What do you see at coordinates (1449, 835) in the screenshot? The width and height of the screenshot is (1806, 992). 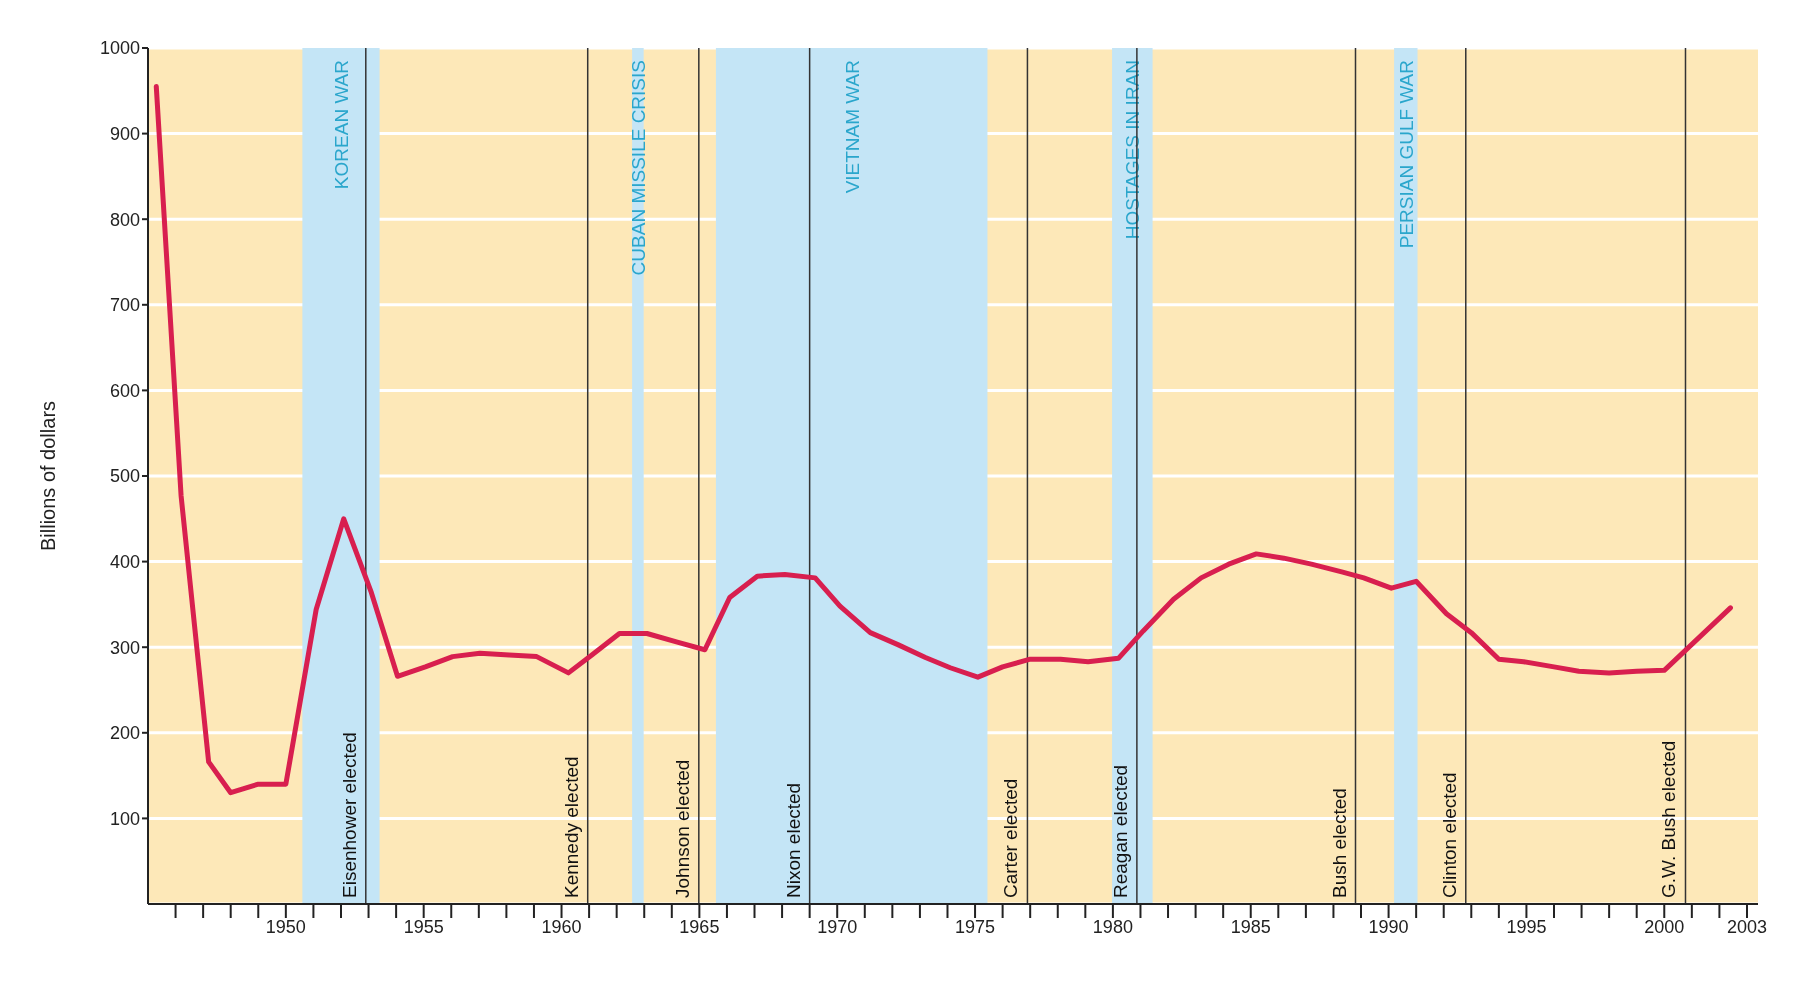 I see `ref-line-label: Clinton elected` at bounding box center [1449, 835].